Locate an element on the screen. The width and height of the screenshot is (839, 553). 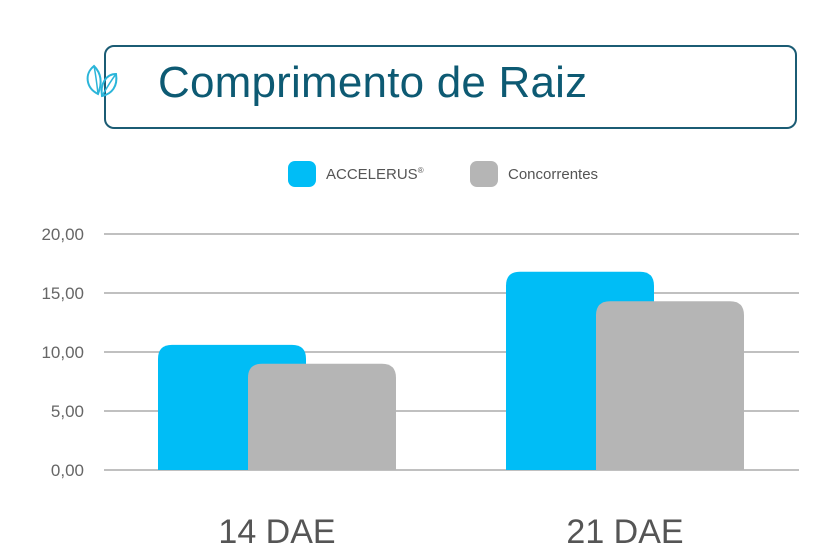
x-category-label: 14 DAE is located at coordinates (276, 532).